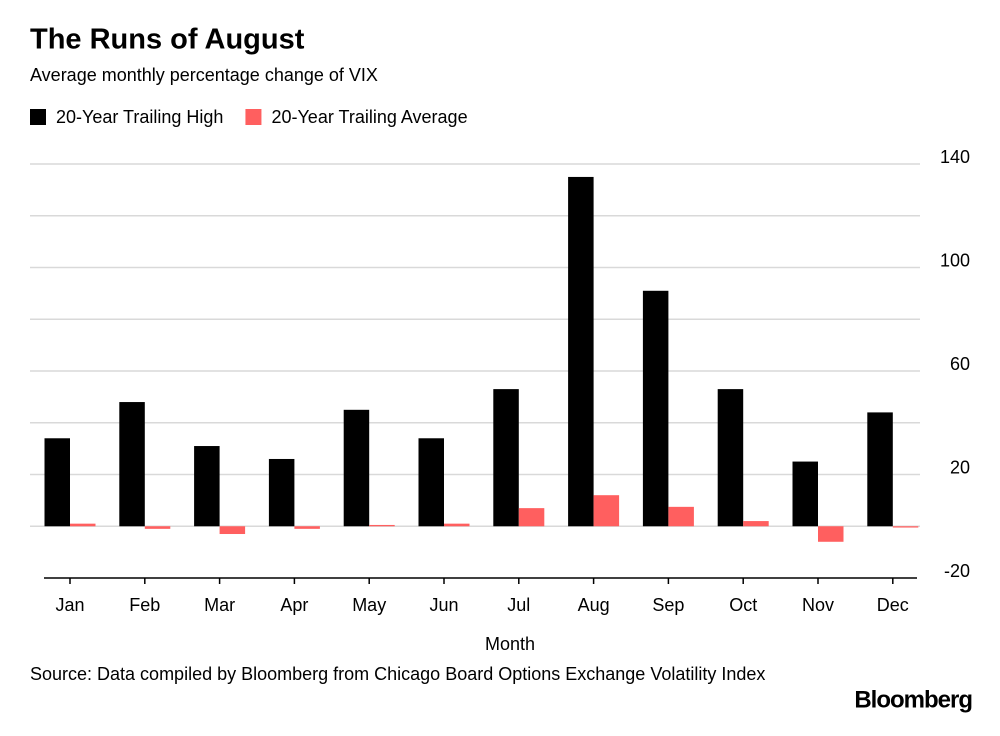 The height and width of the screenshot is (736, 1000). I want to click on x-tick-label: Apr, so click(294, 605).